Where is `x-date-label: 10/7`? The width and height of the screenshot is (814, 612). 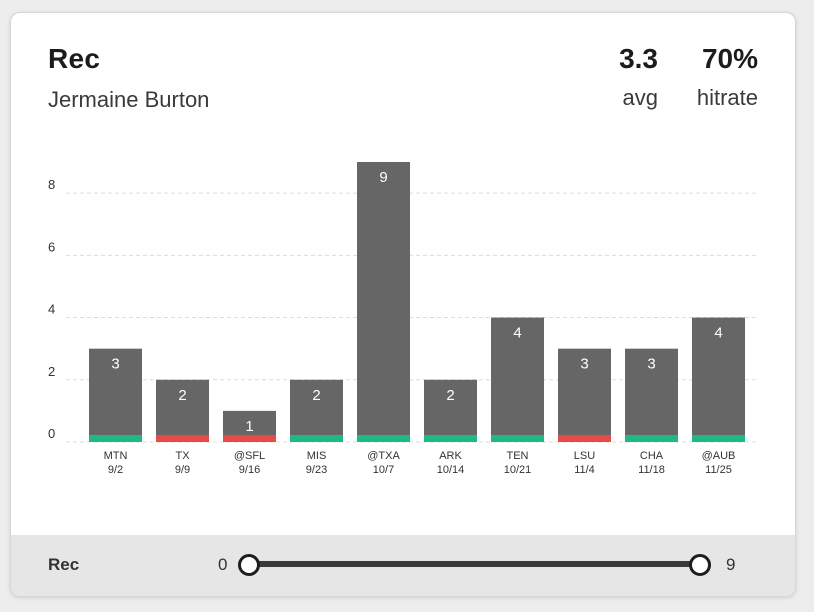 x-date-label: 10/7 is located at coordinates (383, 470).